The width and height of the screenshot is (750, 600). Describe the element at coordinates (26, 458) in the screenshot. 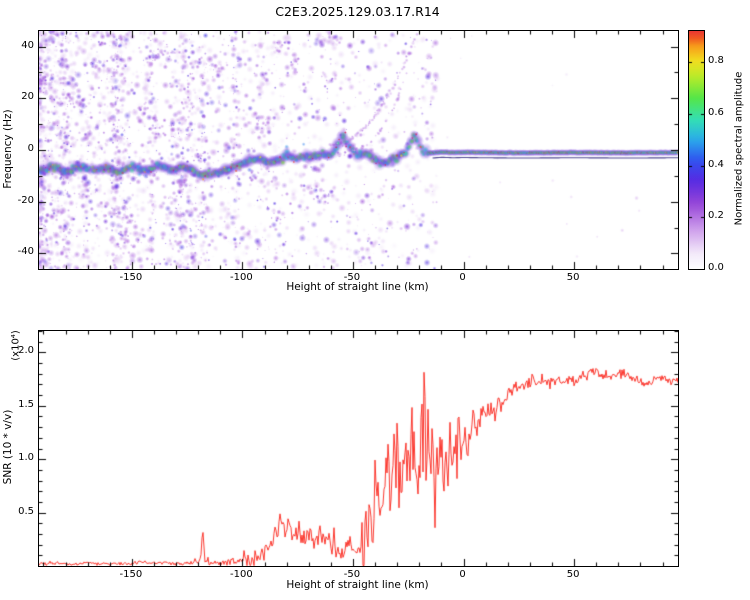

I see `tick-label: 1.0` at that location.